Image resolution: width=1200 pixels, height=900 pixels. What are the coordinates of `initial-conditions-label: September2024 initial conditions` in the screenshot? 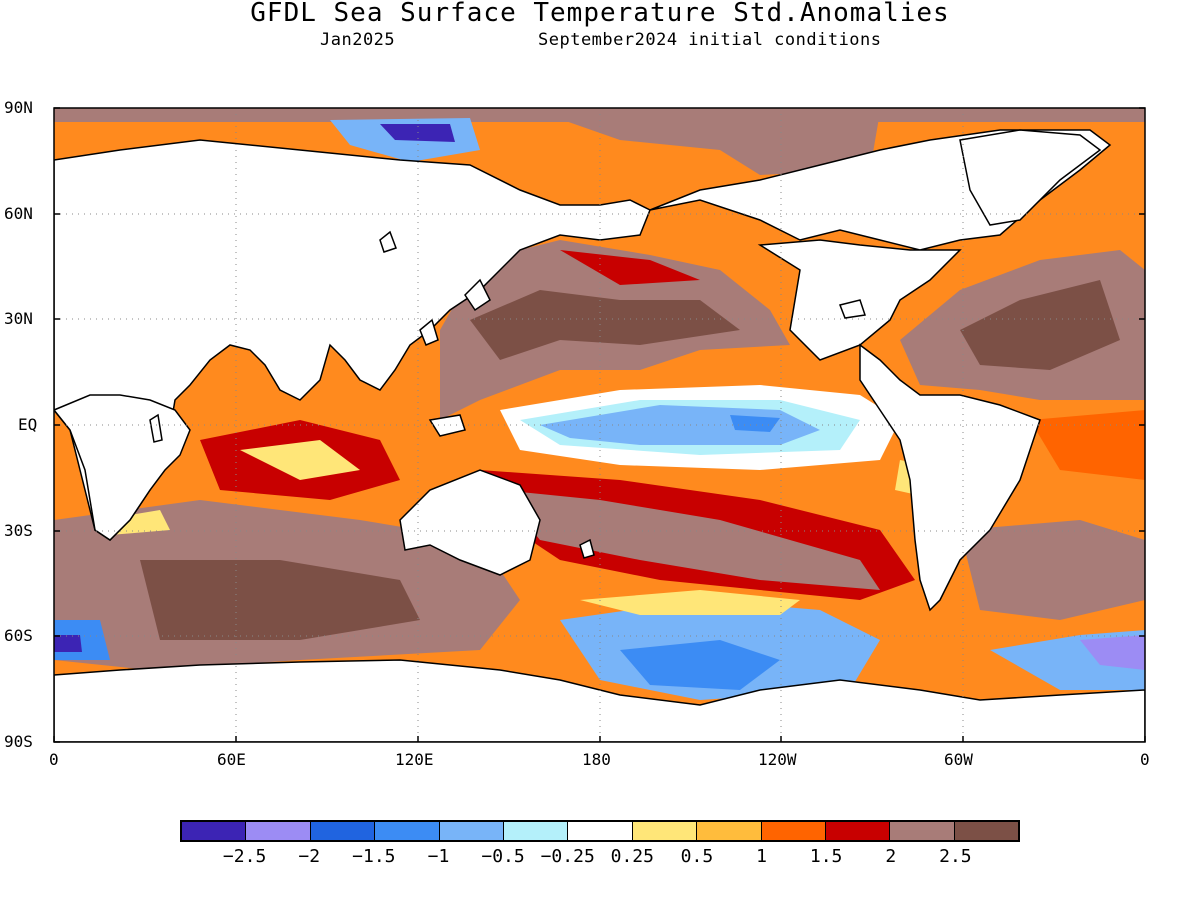 It's located at (710, 40).